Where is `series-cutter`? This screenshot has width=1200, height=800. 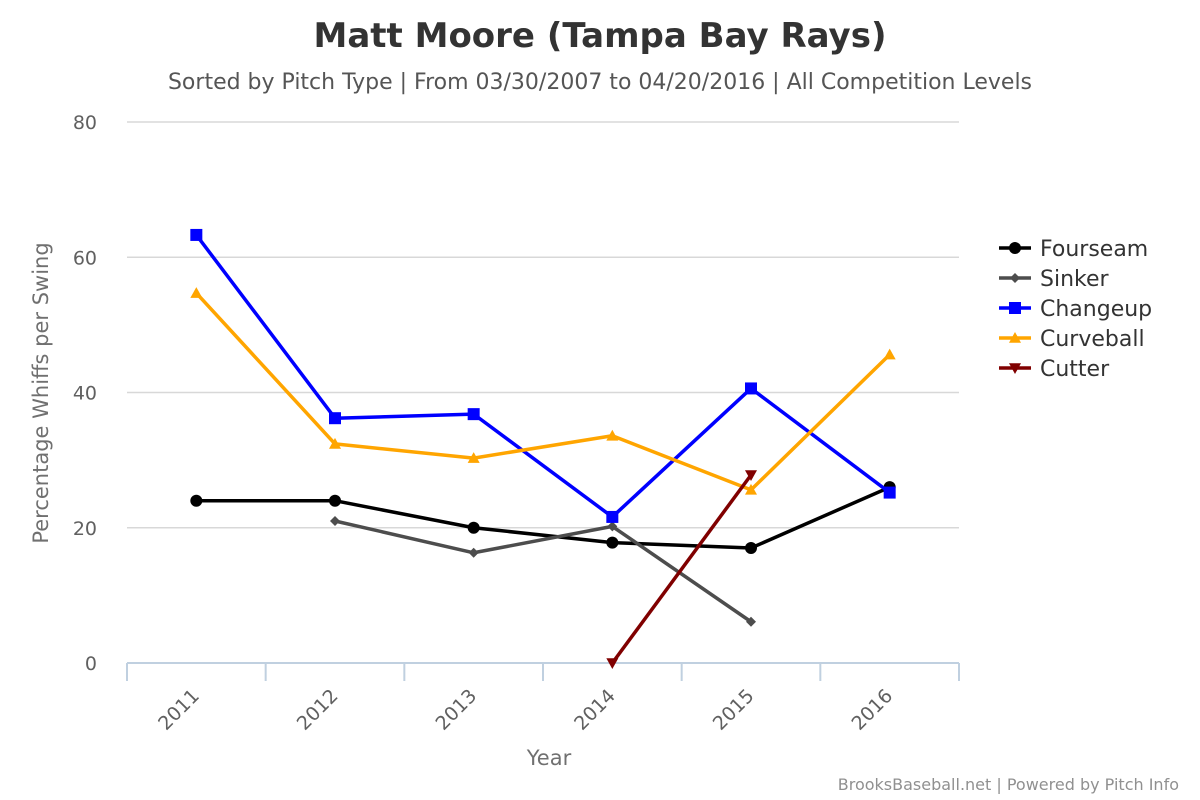 series-cutter is located at coordinates (681, 569).